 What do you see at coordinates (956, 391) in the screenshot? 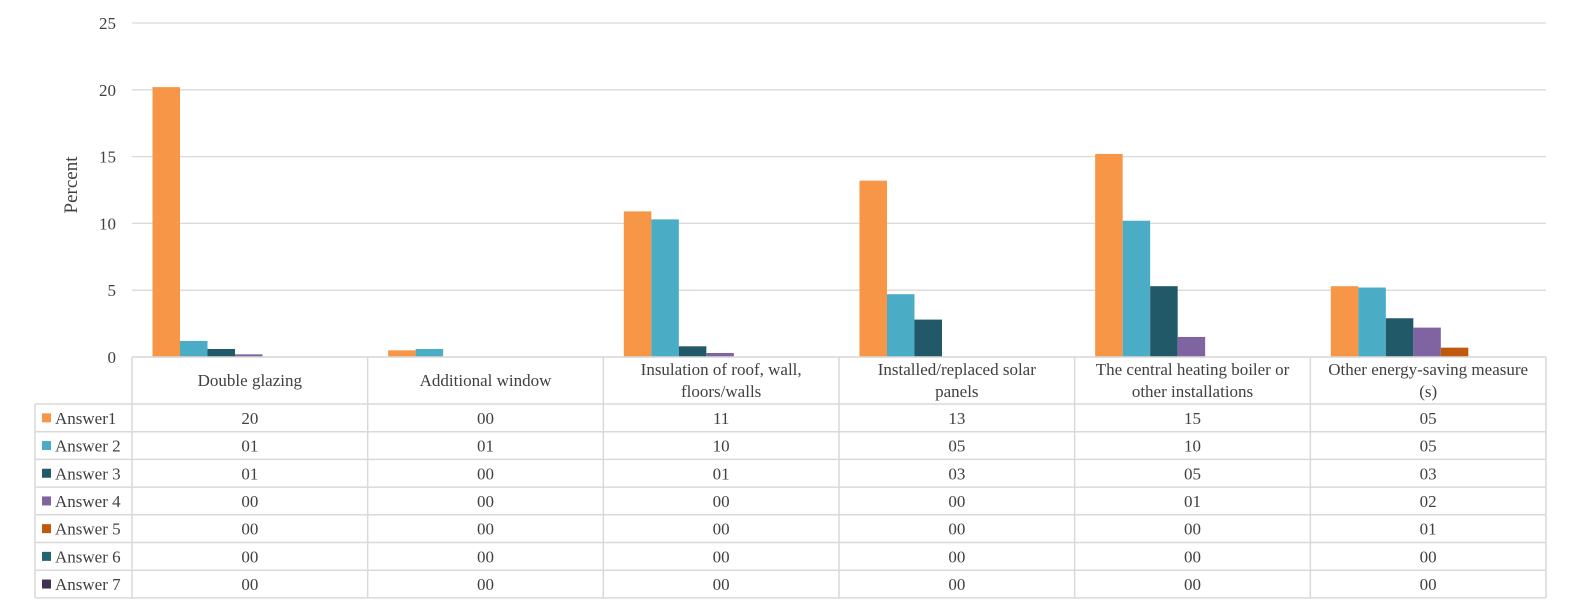
I see `category-label: panels` at bounding box center [956, 391].